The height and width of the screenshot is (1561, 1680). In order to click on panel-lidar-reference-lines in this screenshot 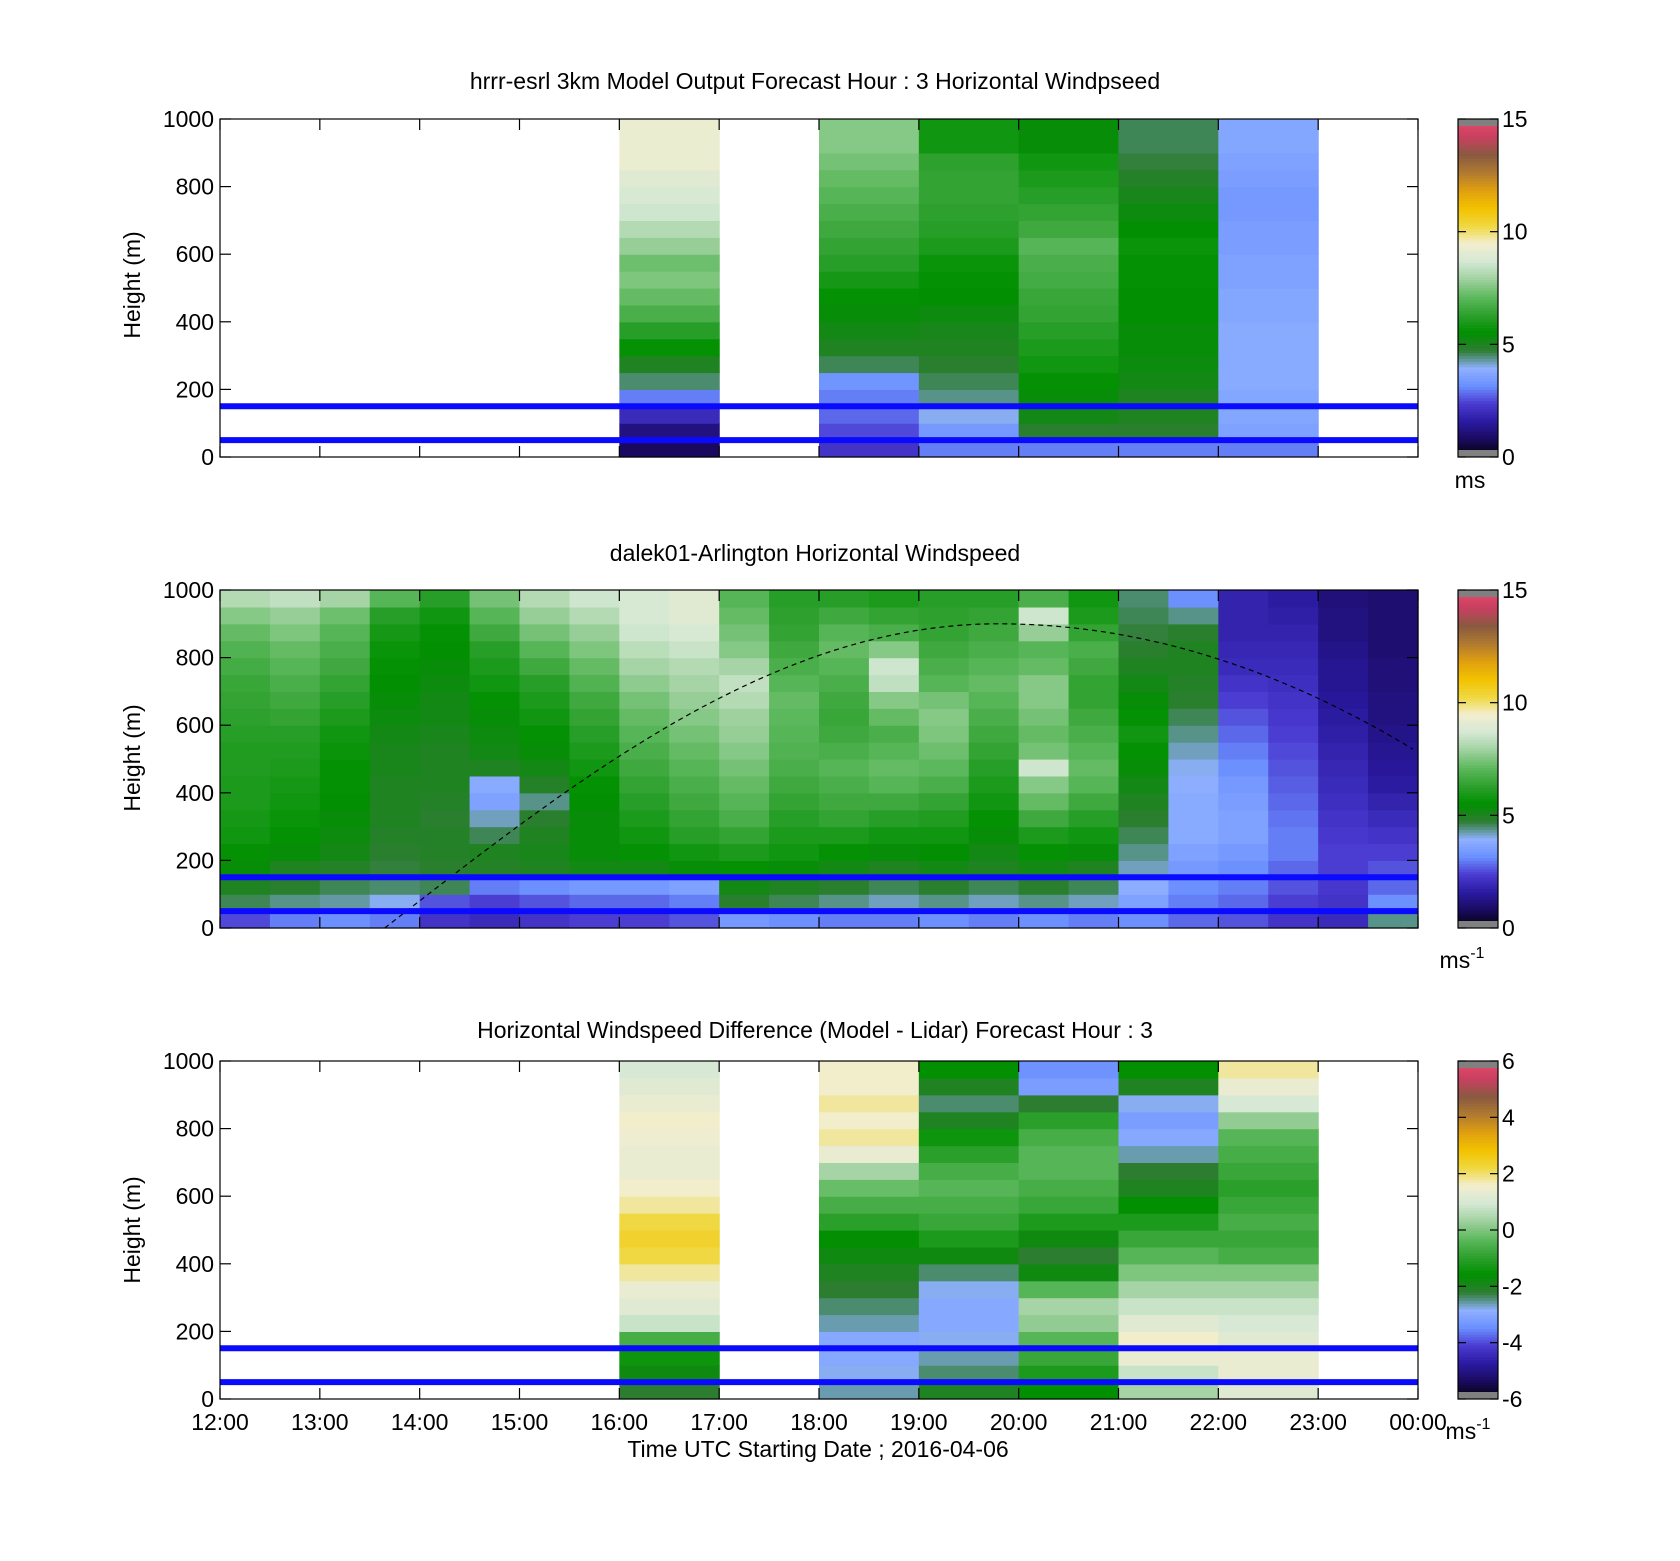, I will do `click(819, 894)`.